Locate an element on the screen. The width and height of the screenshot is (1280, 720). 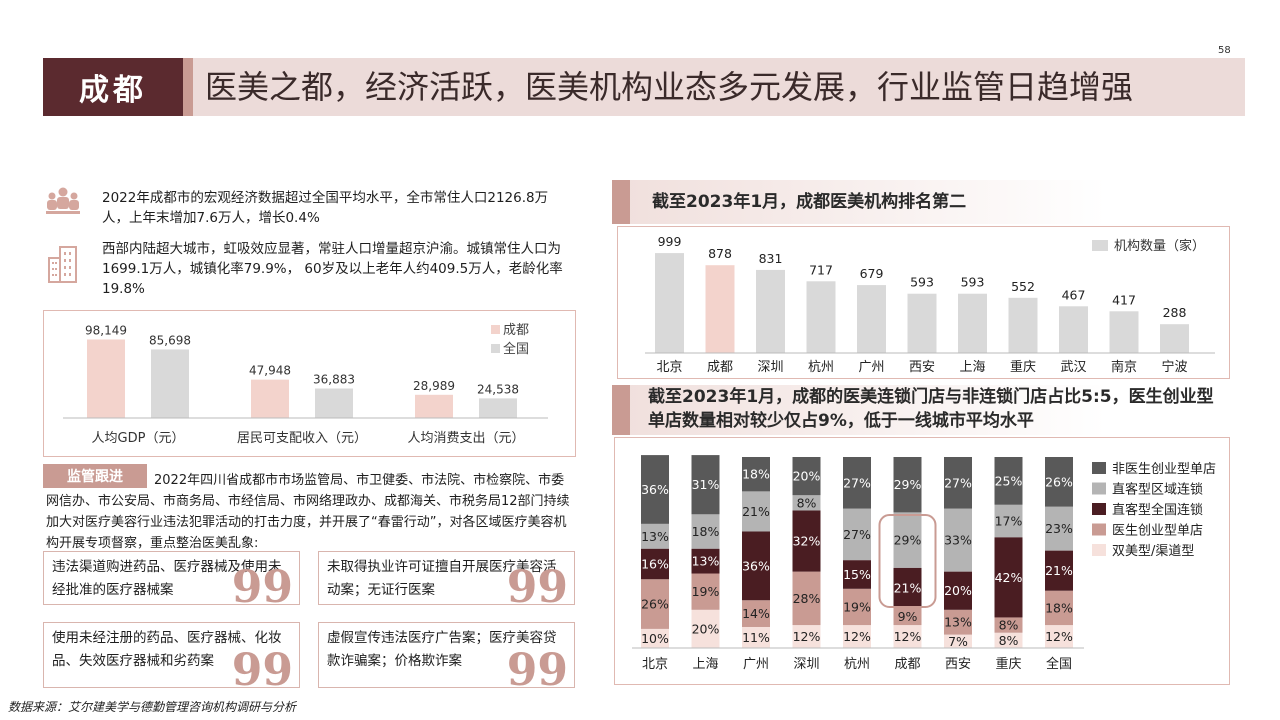
stack-value-label: 25% is located at coordinates (1009, 480).